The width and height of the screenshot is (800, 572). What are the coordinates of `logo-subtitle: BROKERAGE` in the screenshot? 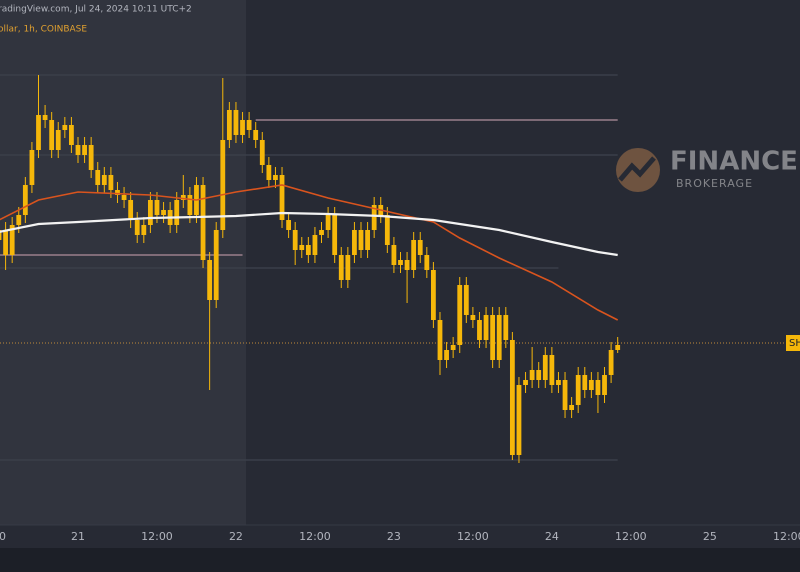 It's located at (714, 183).